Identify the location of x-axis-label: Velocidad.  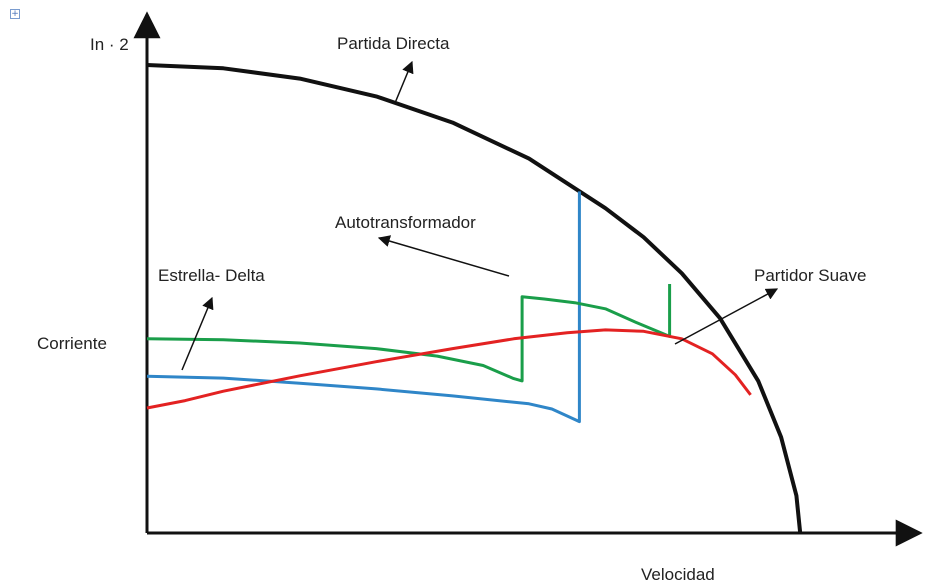
(678, 574).